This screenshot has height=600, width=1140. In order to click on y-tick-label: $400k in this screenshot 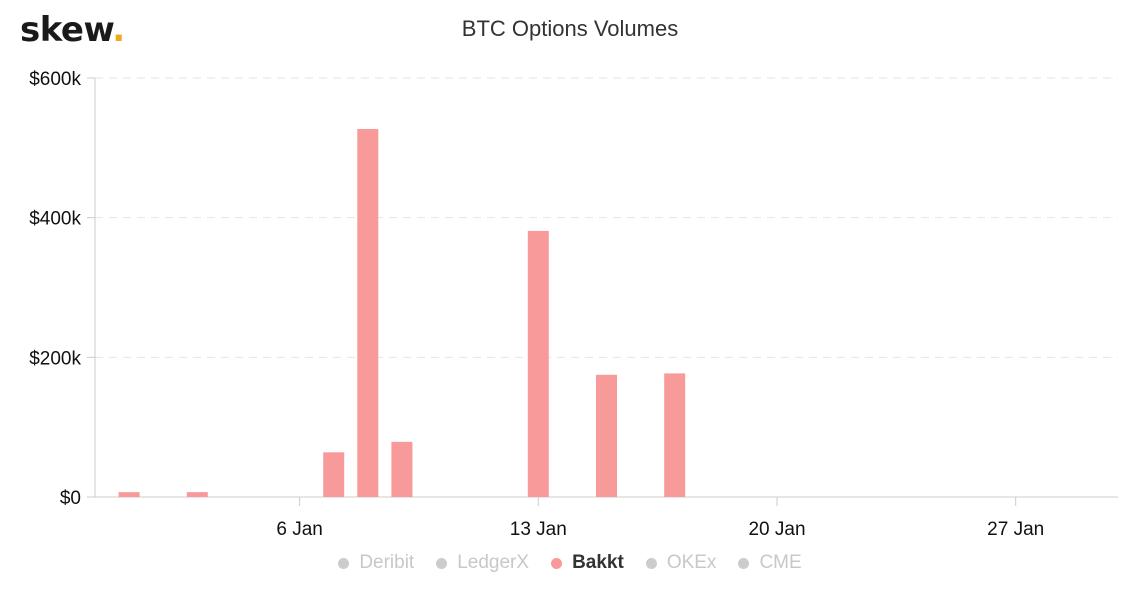, I will do `click(55, 219)`.